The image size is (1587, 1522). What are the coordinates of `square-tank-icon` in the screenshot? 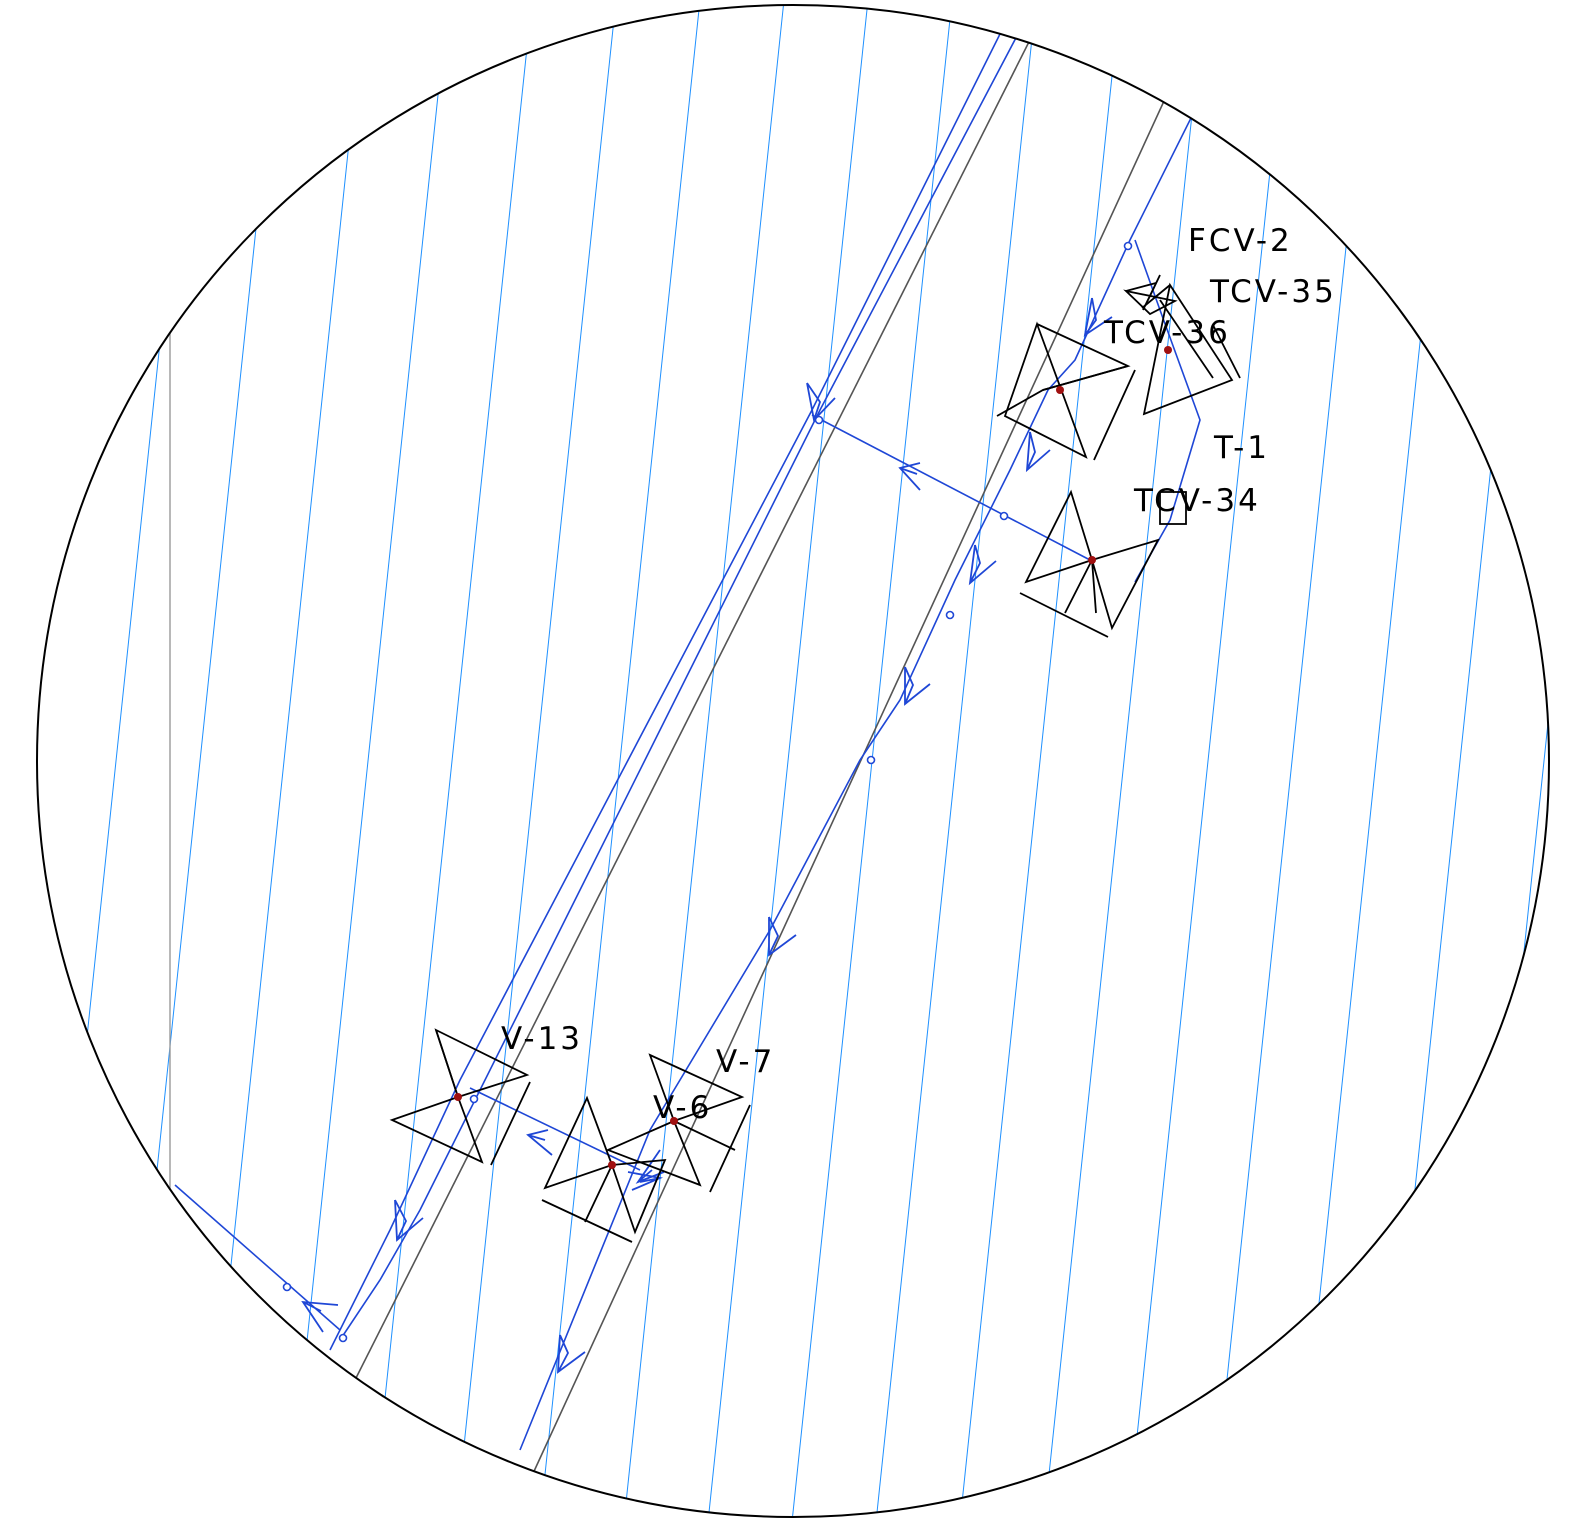 It's located at (1173, 508).